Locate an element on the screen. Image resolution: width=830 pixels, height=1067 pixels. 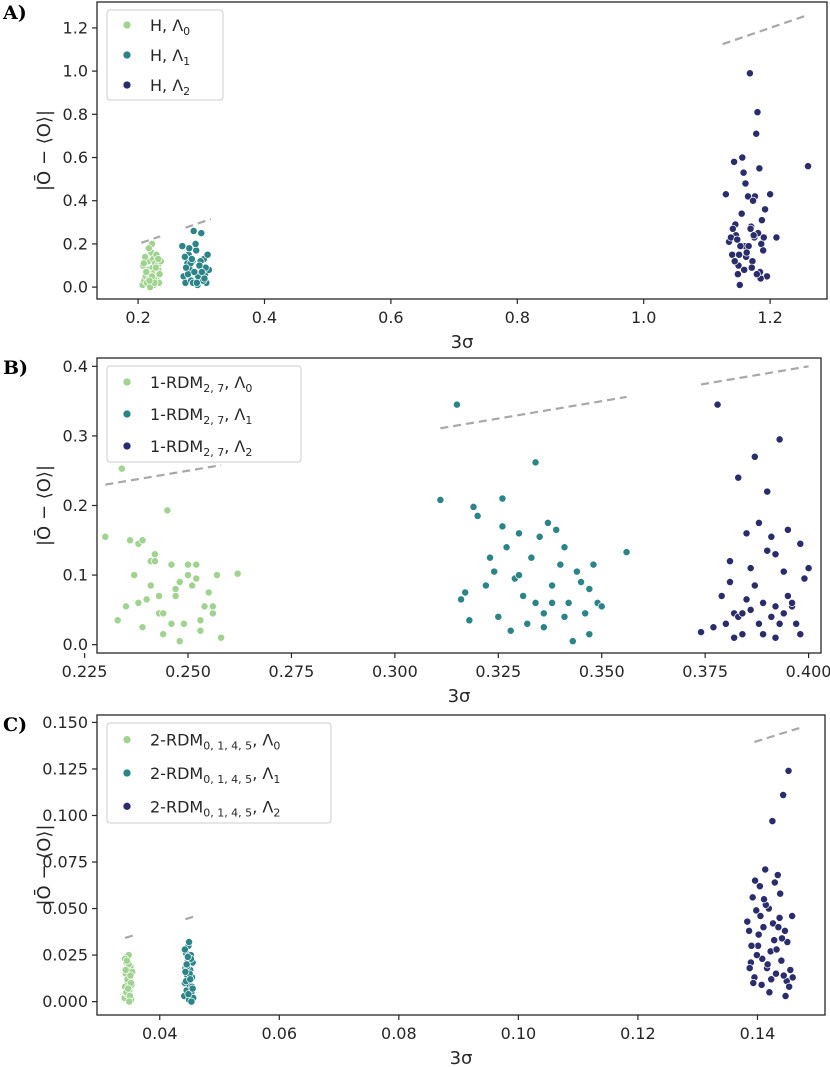
y-tick-label: 0.2 is located at coordinates (75, 243).